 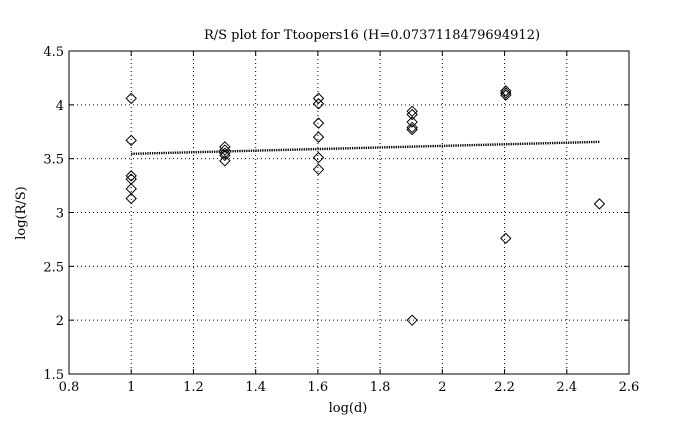 What do you see at coordinates (380, 387) in the screenshot?
I see `x-tick-label: 1.8` at bounding box center [380, 387].